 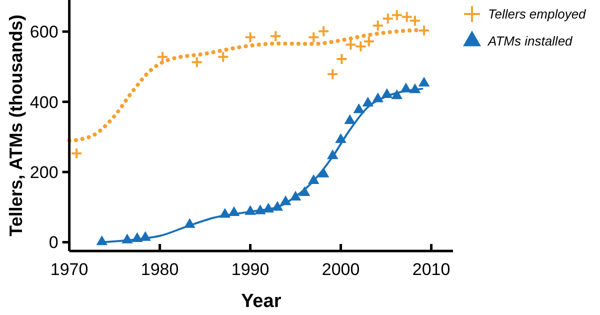 What do you see at coordinates (341, 269) in the screenshot?
I see `x-tick-label: 2000` at bounding box center [341, 269].